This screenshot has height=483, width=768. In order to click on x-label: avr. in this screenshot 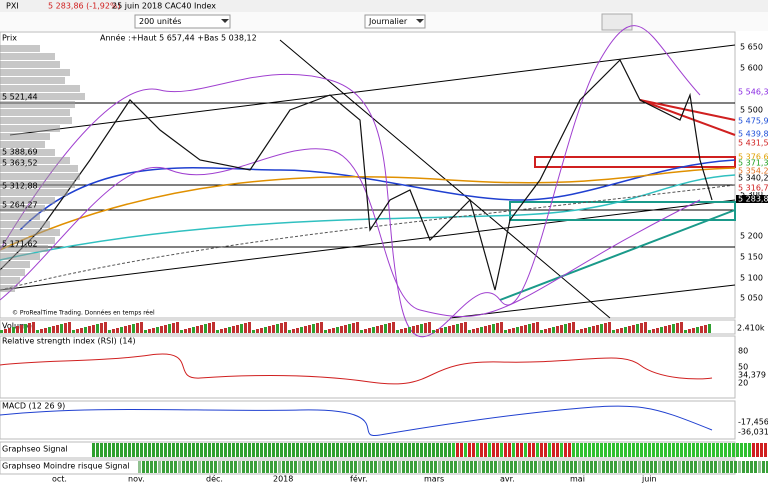, I will do `click(507, 479)`.